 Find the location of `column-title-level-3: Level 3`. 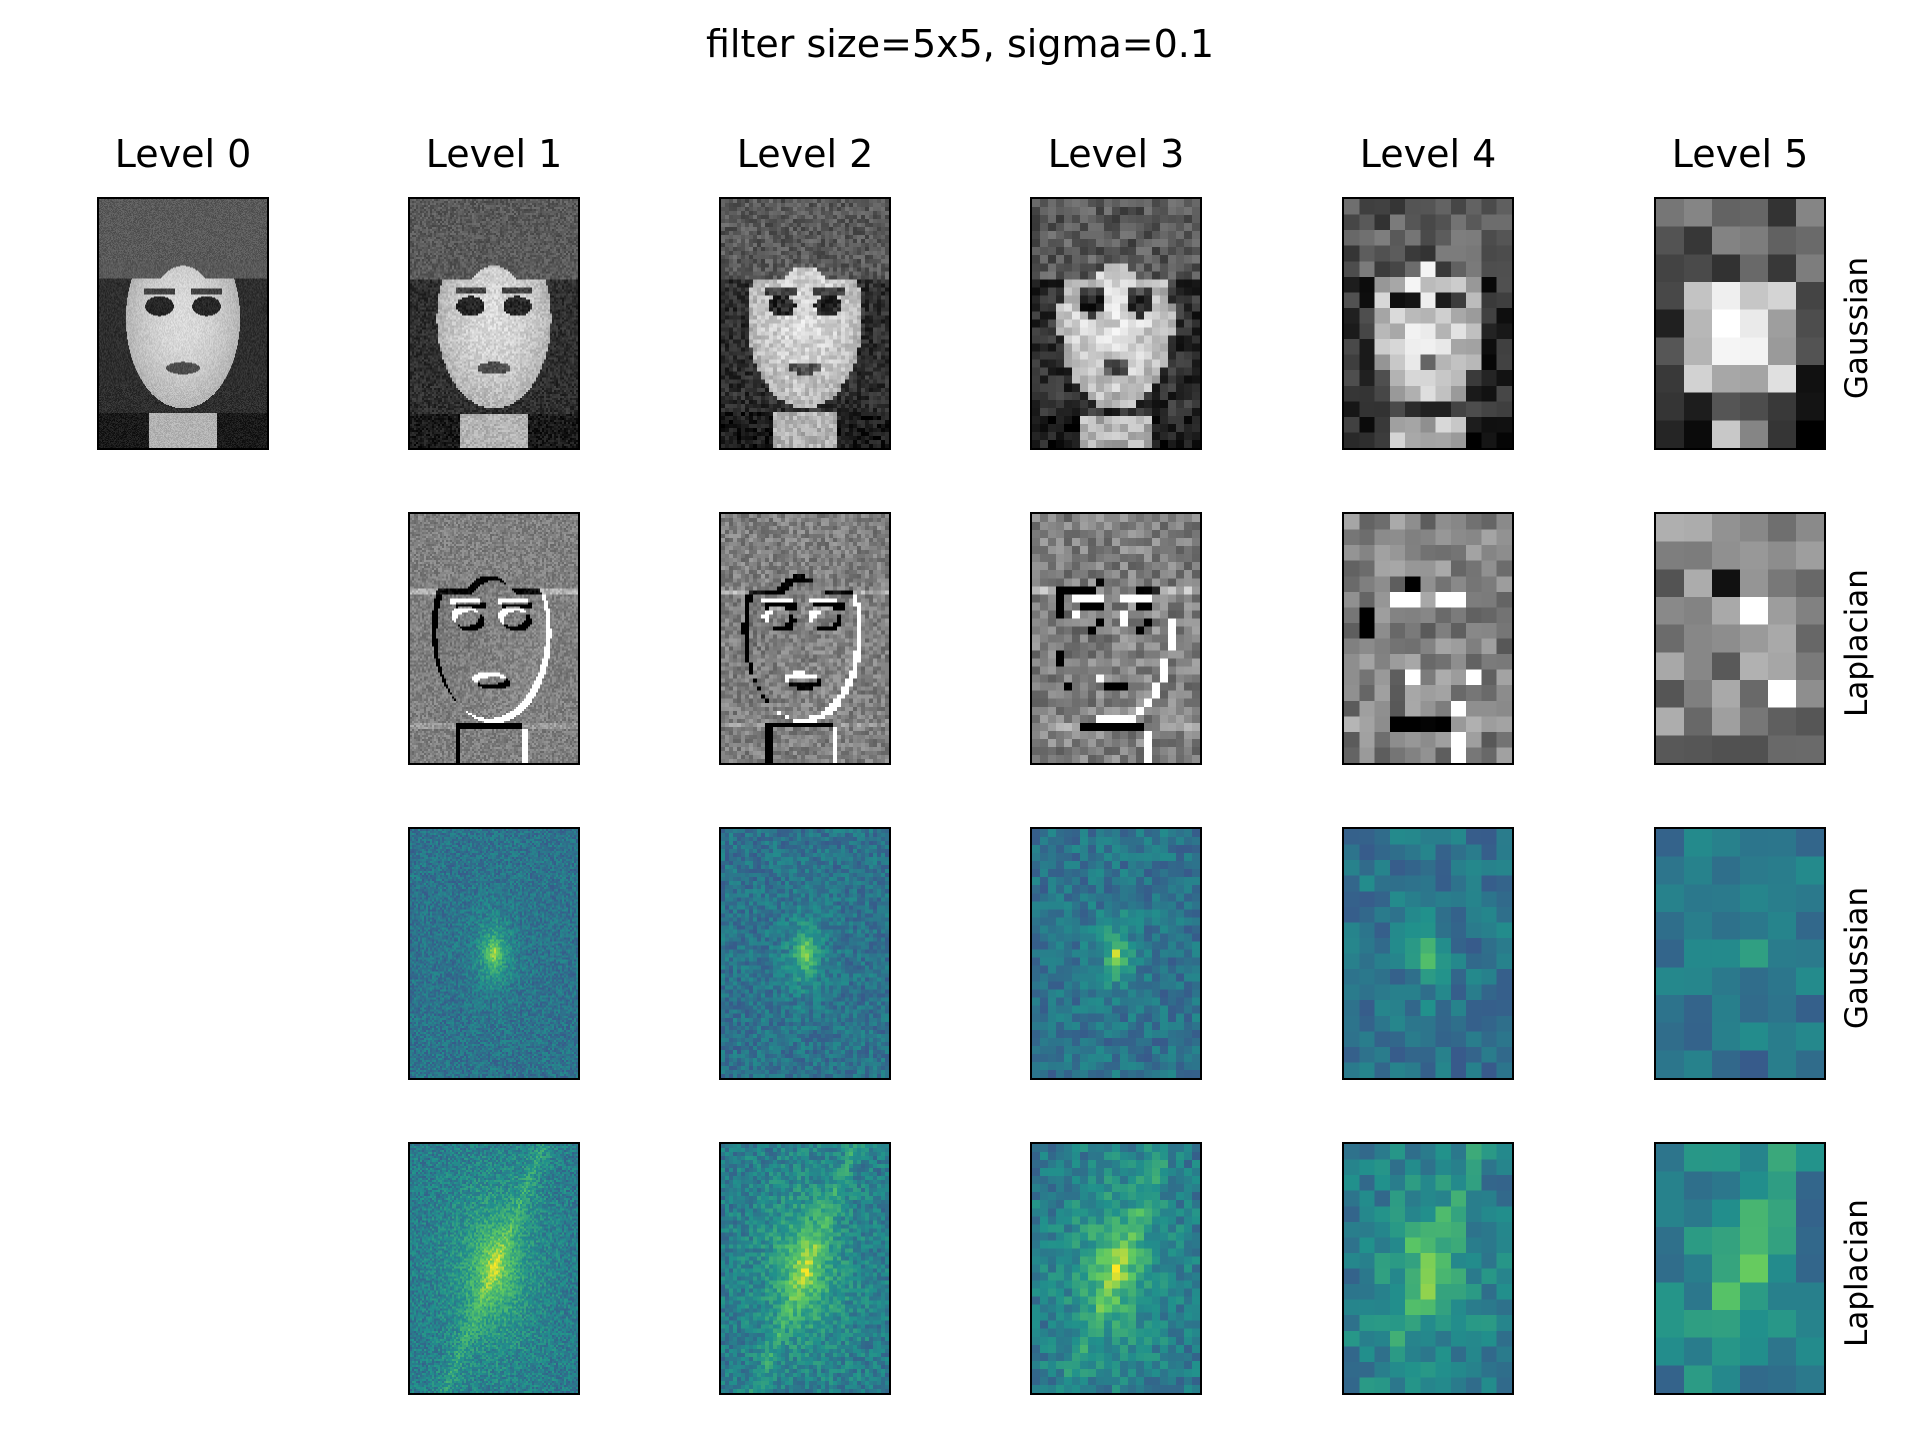

column-title-level-3: Level 3 is located at coordinates (1116, 154).